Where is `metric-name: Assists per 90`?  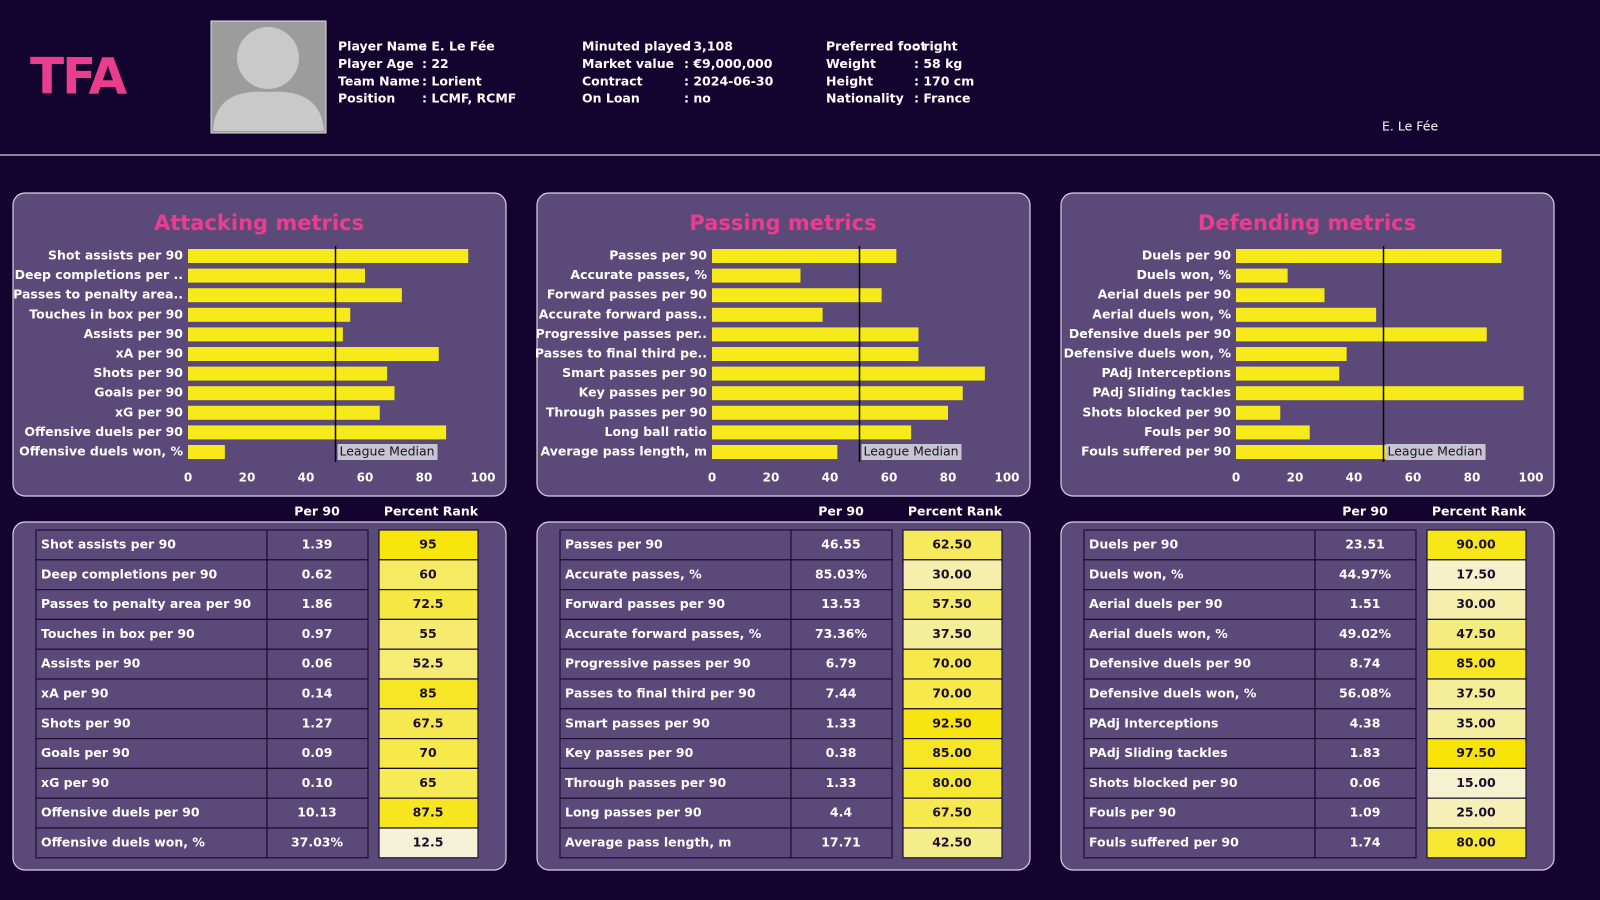 metric-name: Assists per 90 is located at coordinates (91, 663).